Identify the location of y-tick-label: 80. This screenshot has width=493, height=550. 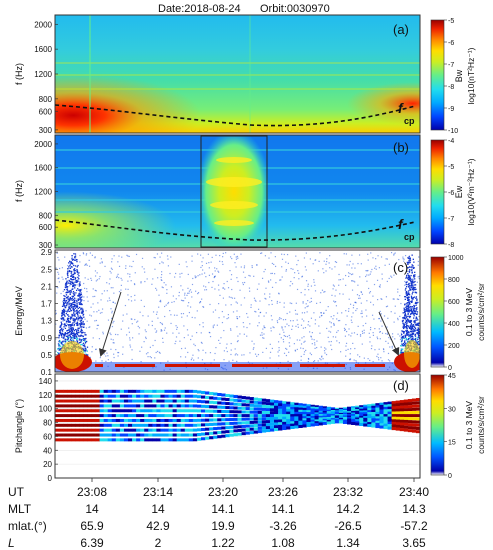
(47, 423).